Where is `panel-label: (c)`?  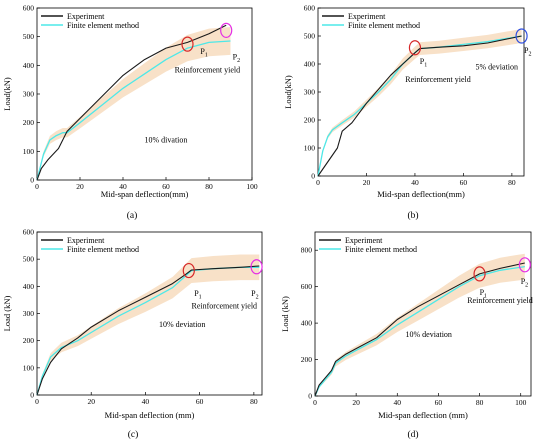
panel-label: (c) is located at coordinates (133, 434).